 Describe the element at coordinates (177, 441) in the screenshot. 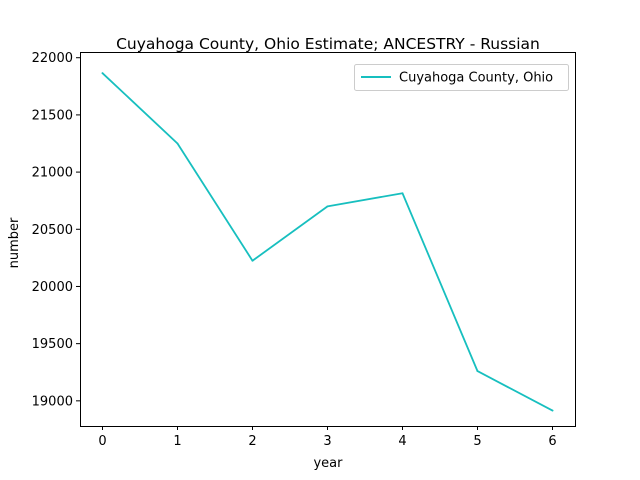

I see `x-tick-label: 1` at that location.